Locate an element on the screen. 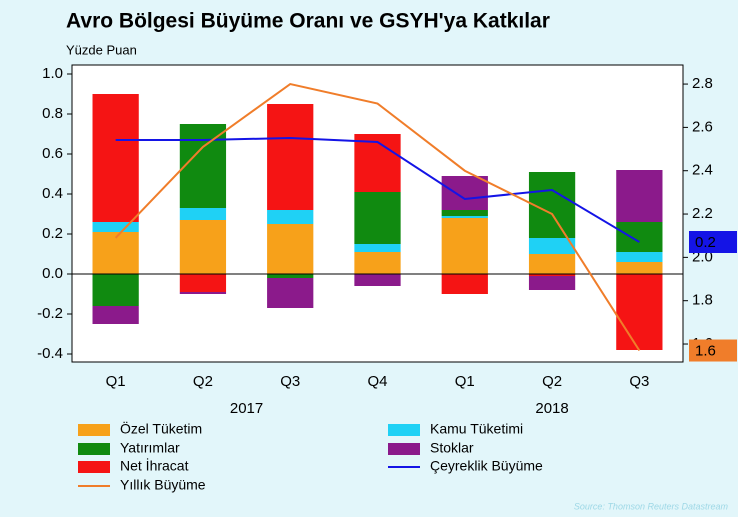 This screenshot has width=738, height=517. y2-tick-label: 2.2 is located at coordinates (702, 213).